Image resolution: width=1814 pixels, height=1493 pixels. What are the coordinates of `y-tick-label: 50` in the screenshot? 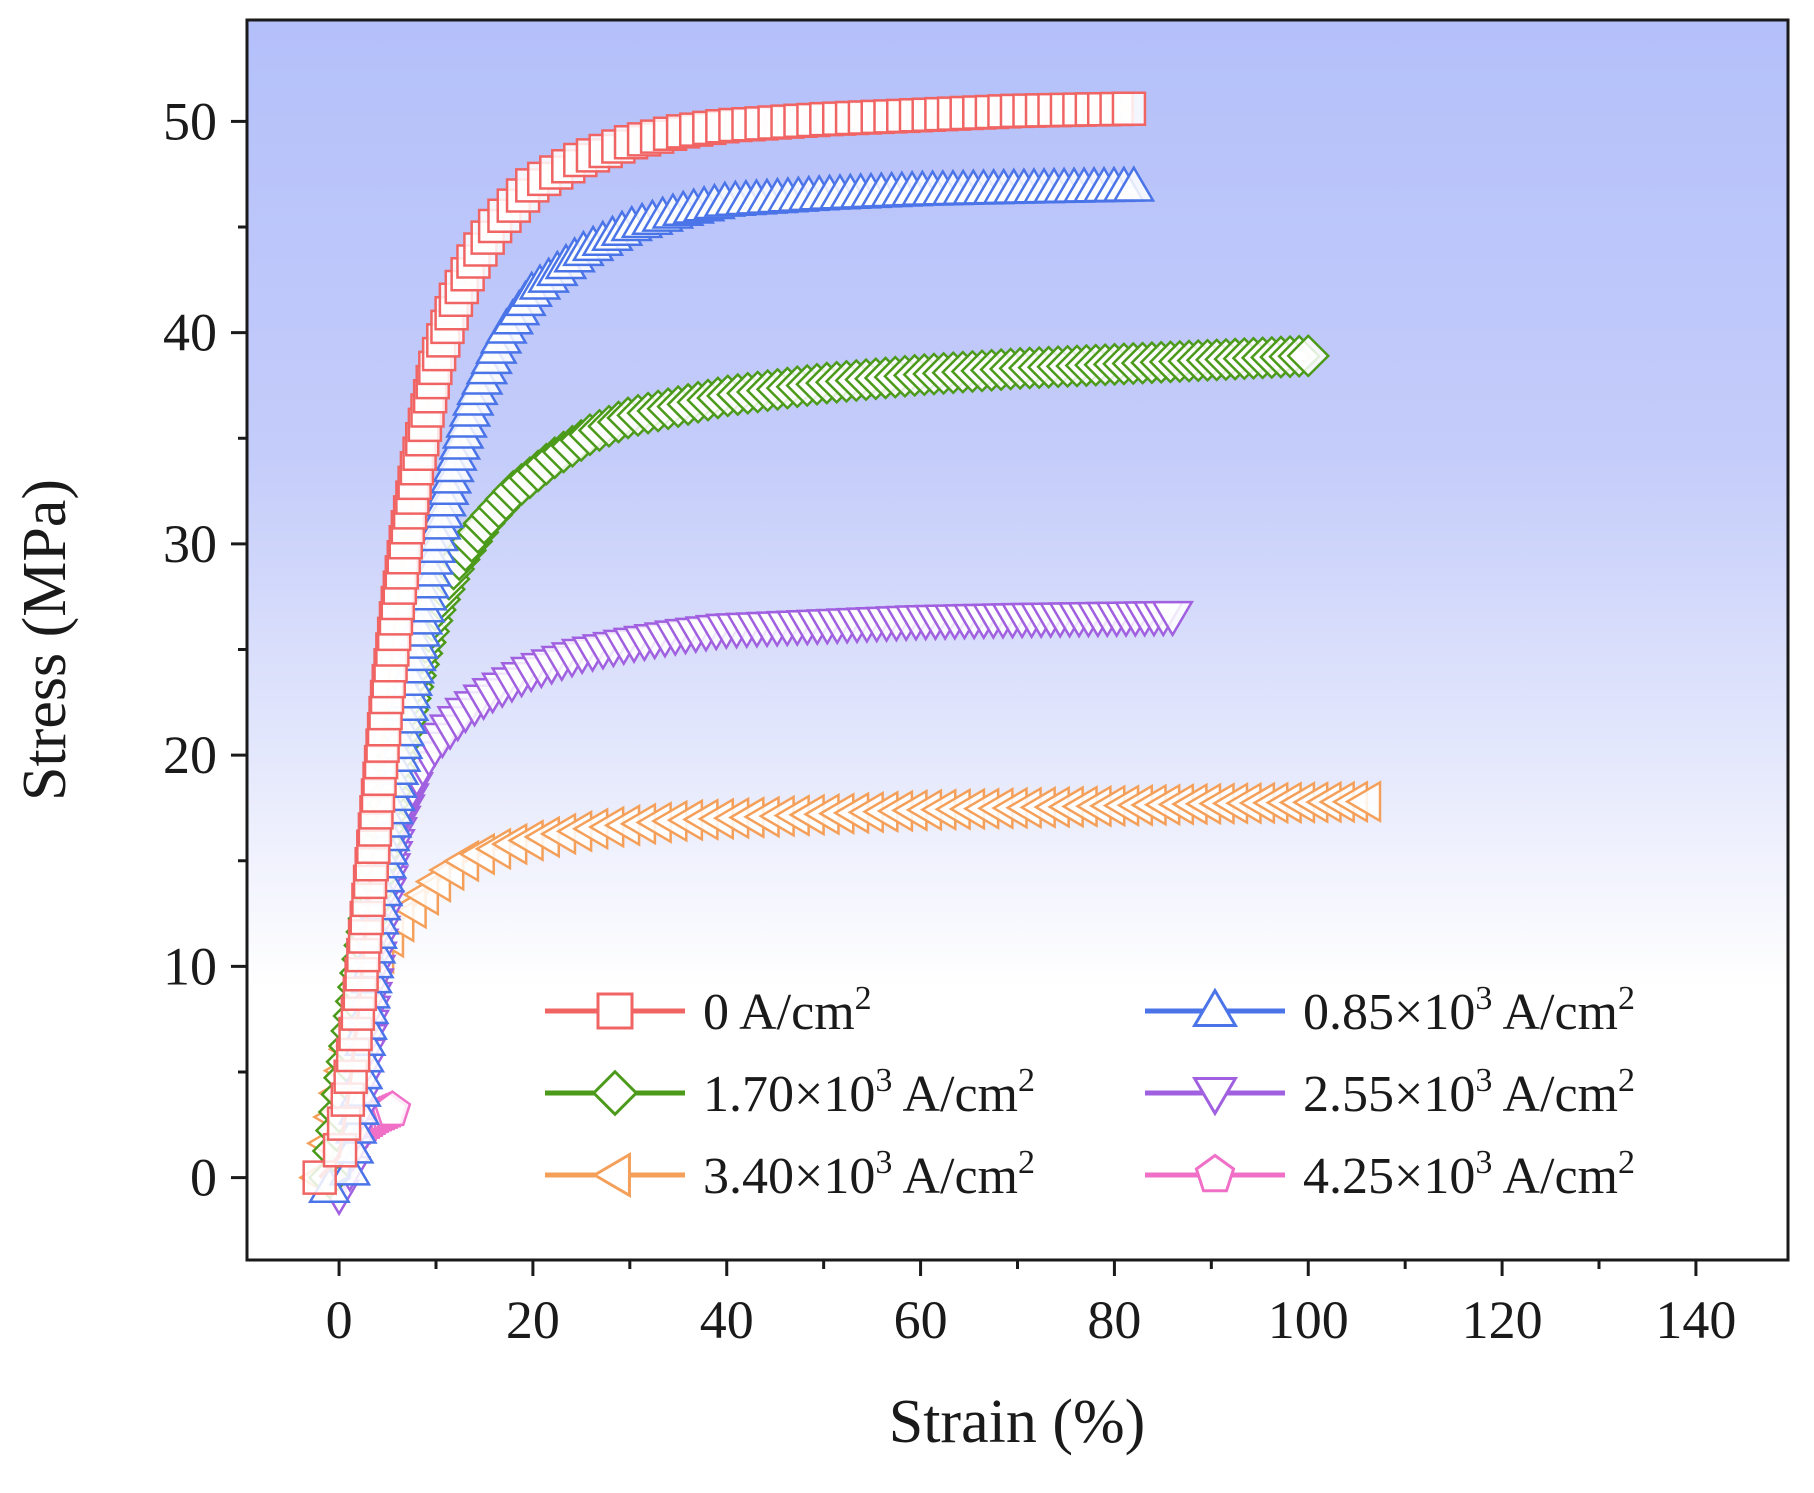 It's located at (190, 121).